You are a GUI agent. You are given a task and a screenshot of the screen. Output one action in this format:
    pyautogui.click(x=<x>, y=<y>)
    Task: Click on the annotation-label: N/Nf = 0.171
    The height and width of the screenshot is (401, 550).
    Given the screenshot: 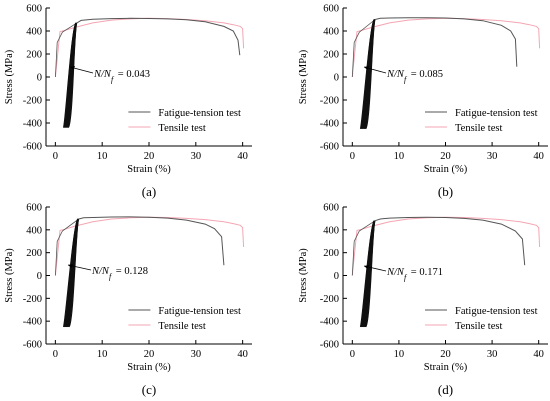 What is the action you would take?
    pyautogui.click(x=414, y=274)
    